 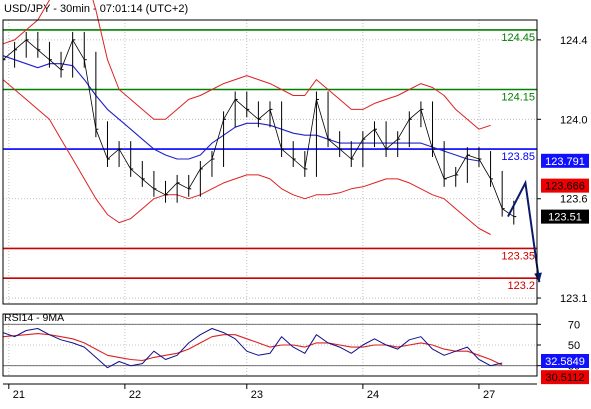 I want to click on rsi-ma-badge-label: 30.5112, so click(x=565, y=378).